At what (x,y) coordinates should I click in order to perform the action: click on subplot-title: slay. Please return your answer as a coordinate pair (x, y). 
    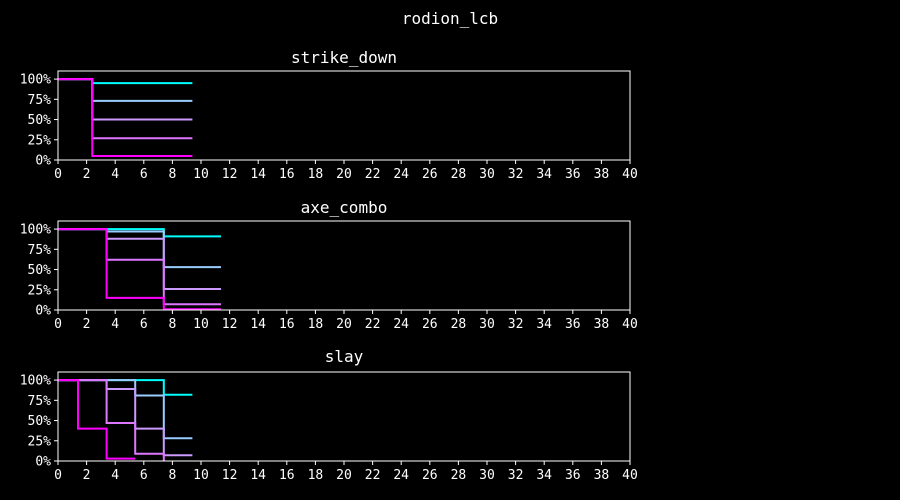
    Looking at the image, I should click on (344, 356).